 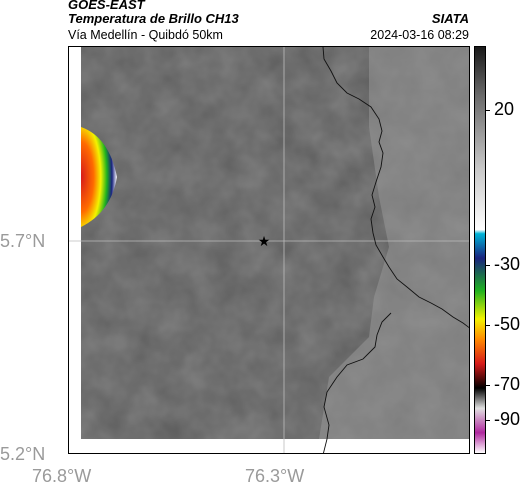 What do you see at coordinates (145, 35) in the screenshot?
I see `route-subtitle: Vía Medellín - Quibdó 50km` at bounding box center [145, 35].